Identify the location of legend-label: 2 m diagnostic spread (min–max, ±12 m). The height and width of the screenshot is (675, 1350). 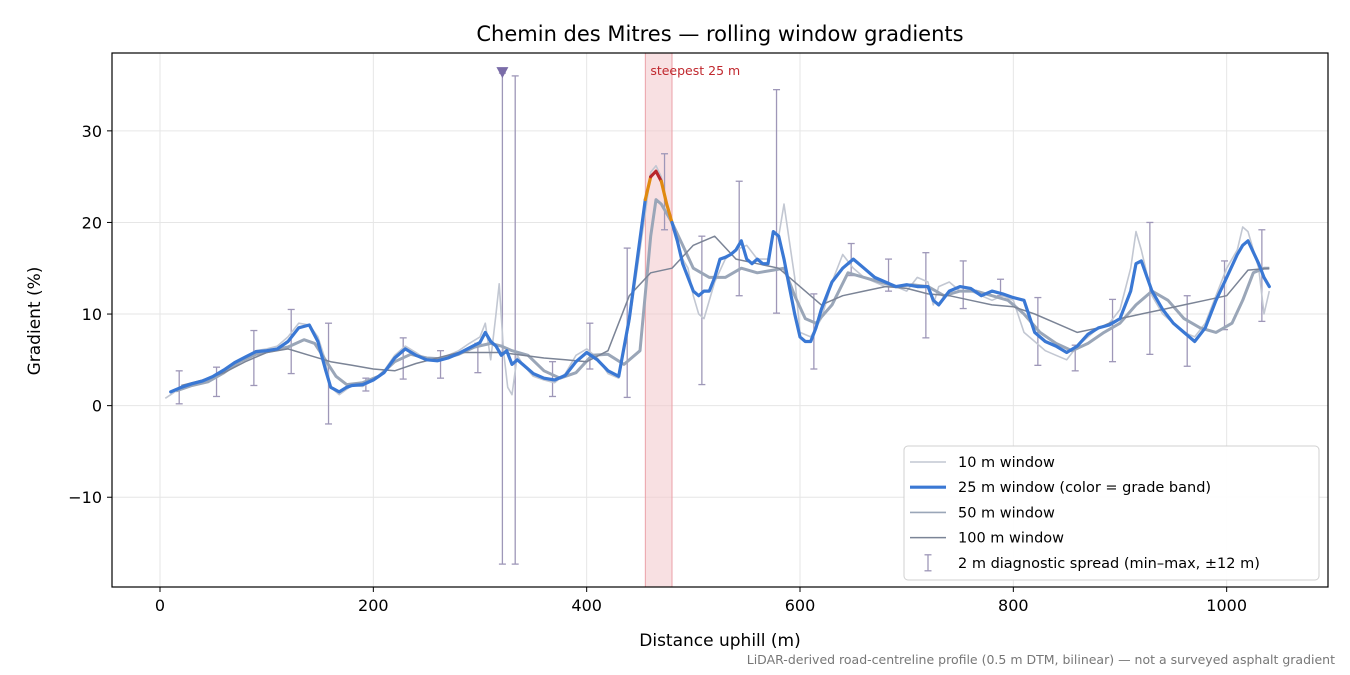
(1109, 564).